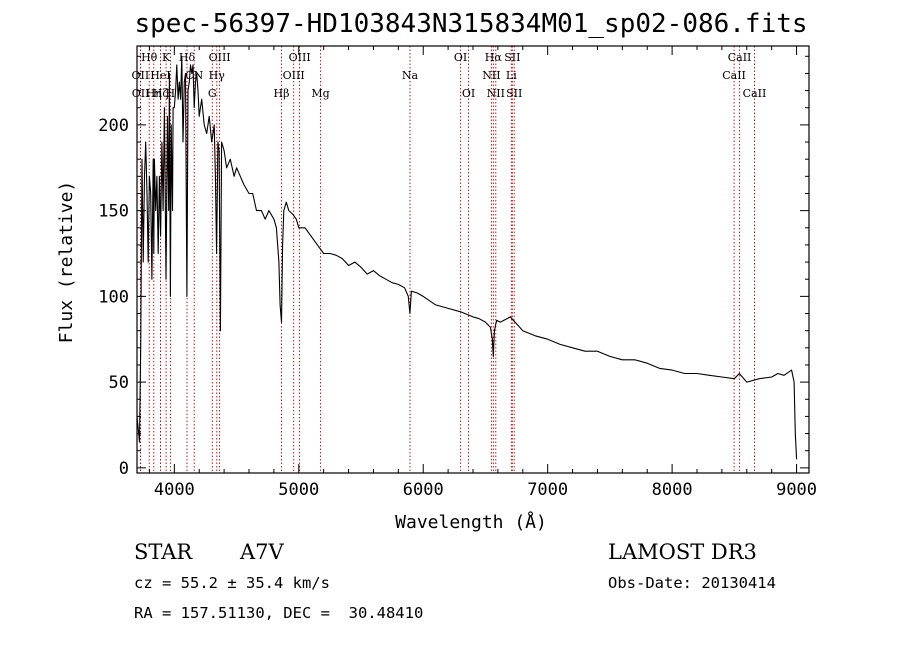 This screenshot has height=649, width=900. What do you see at coordinates (113, 297) in the screenshot?
I see `y-tick-label: 100` at bounding box center [113, 297].